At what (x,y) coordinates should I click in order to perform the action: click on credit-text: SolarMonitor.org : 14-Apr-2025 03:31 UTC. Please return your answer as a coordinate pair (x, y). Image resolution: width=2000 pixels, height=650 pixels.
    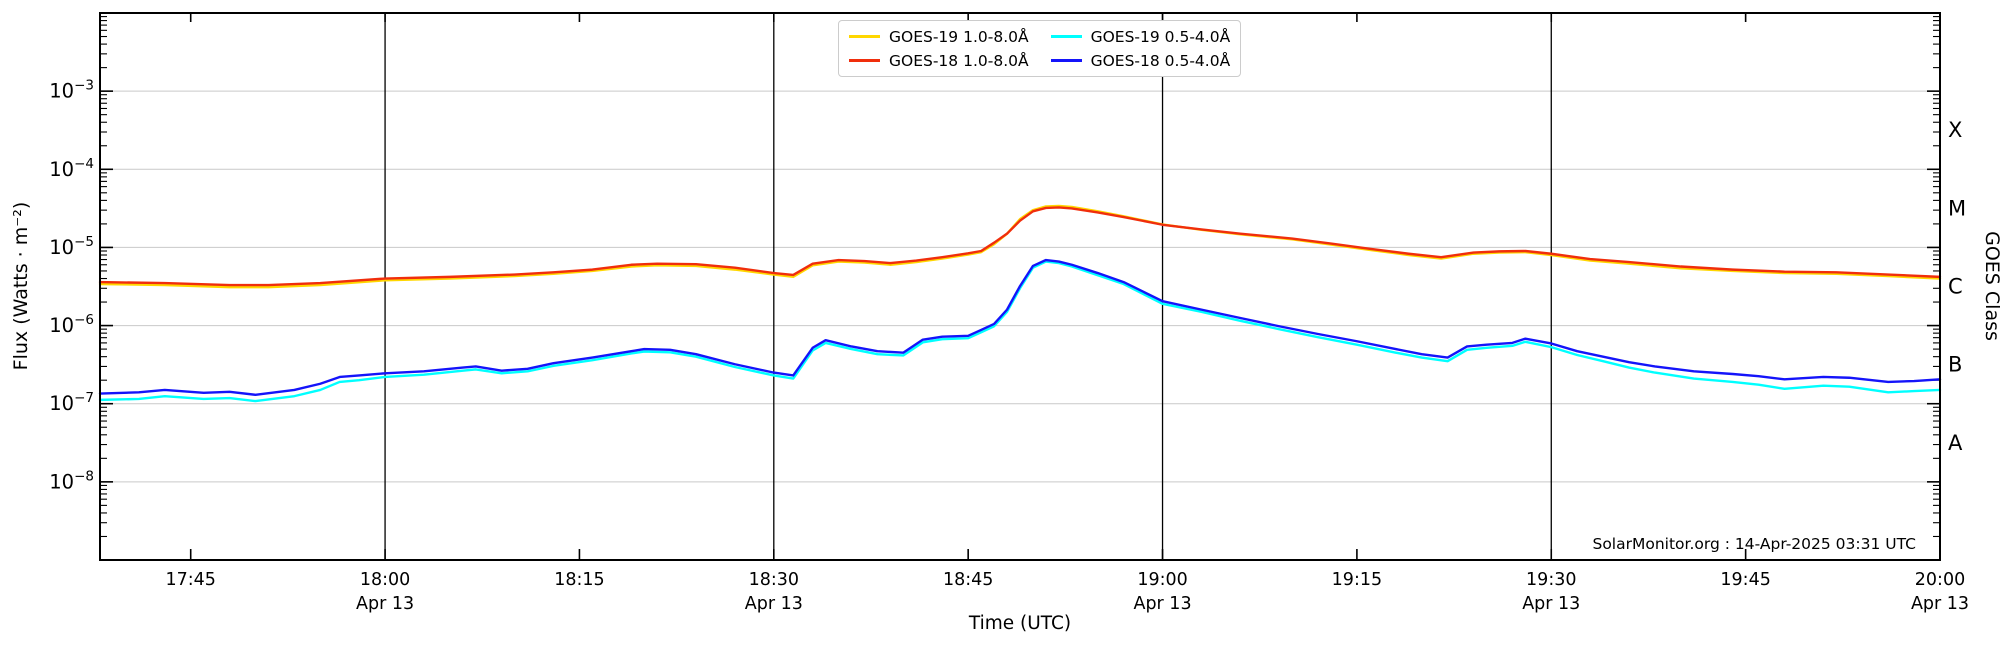
    Looking at the image, I should click on (1754, 544).